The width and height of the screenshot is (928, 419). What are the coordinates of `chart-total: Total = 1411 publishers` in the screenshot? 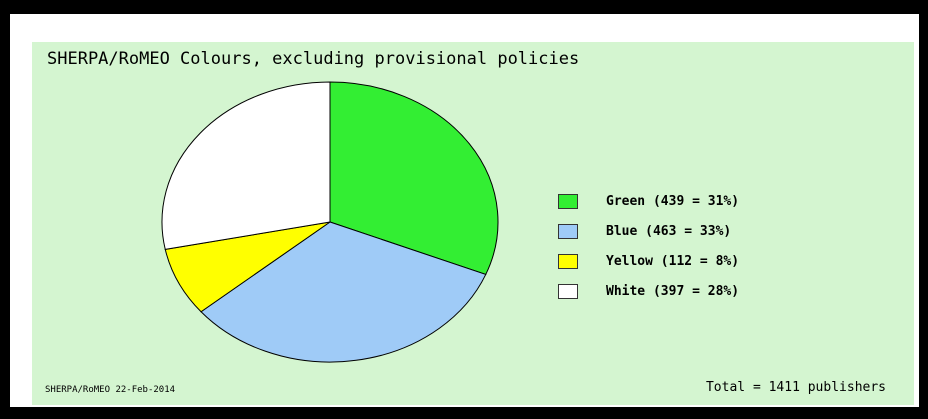 It's located at (795, 387).